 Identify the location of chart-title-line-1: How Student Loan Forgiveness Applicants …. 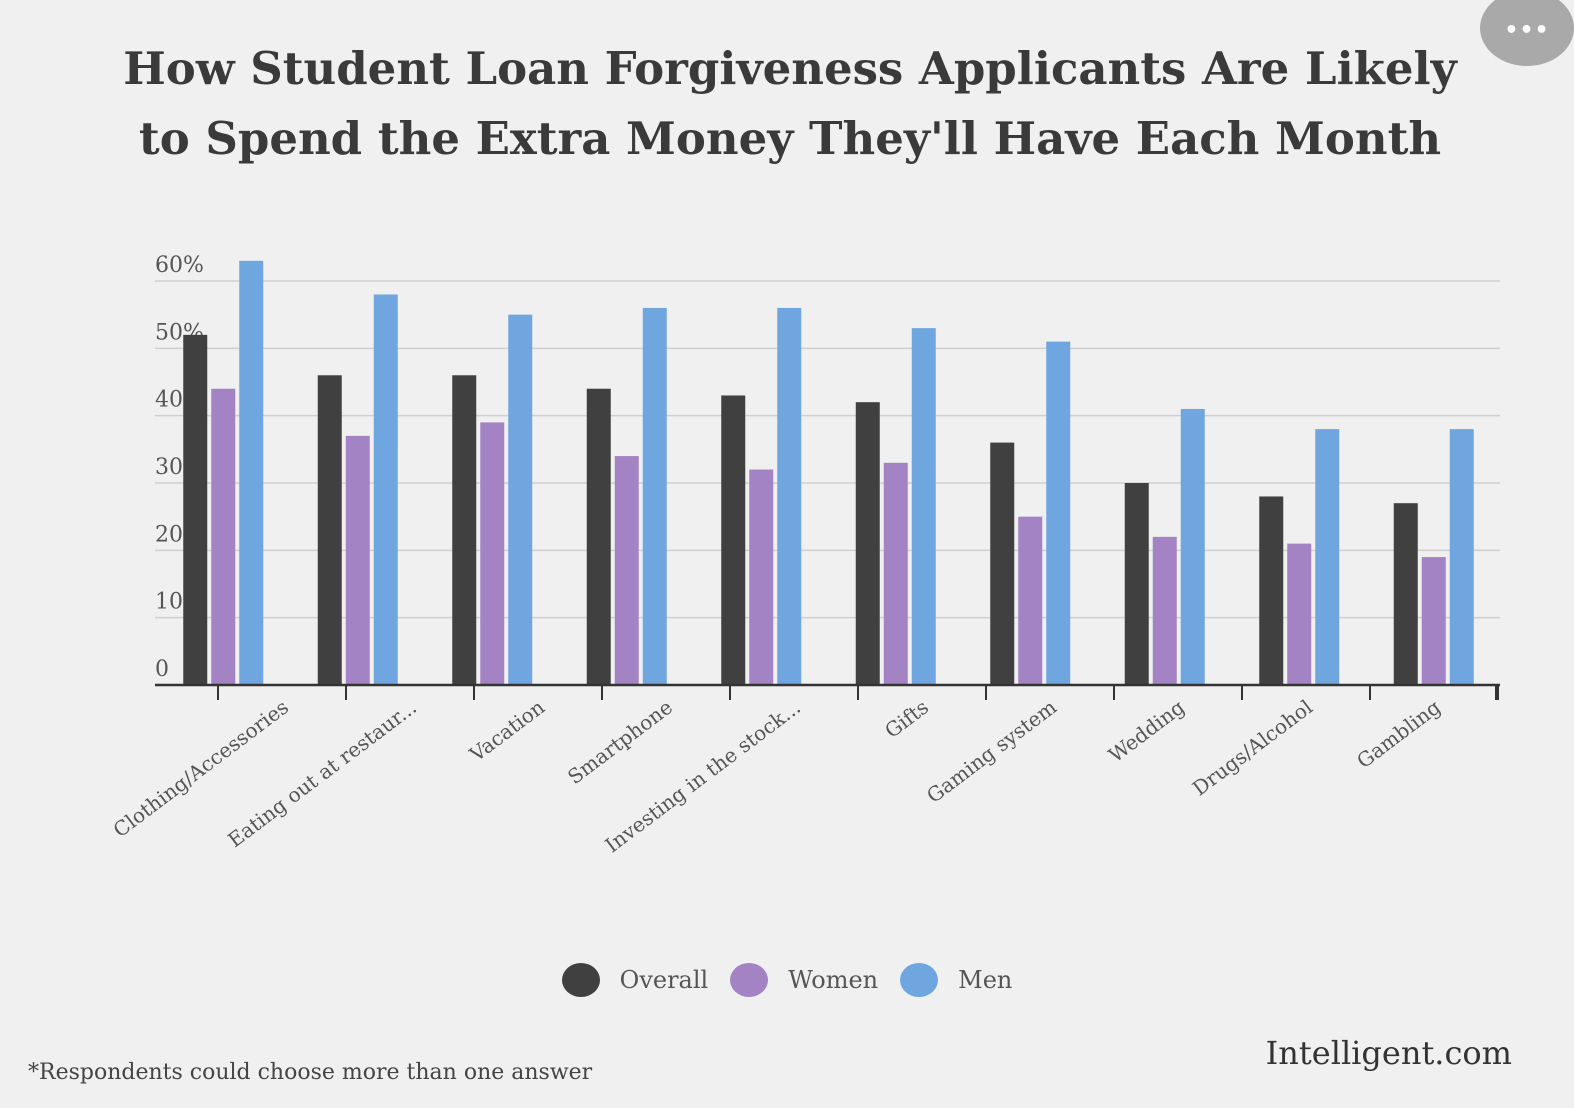
(790, 68).